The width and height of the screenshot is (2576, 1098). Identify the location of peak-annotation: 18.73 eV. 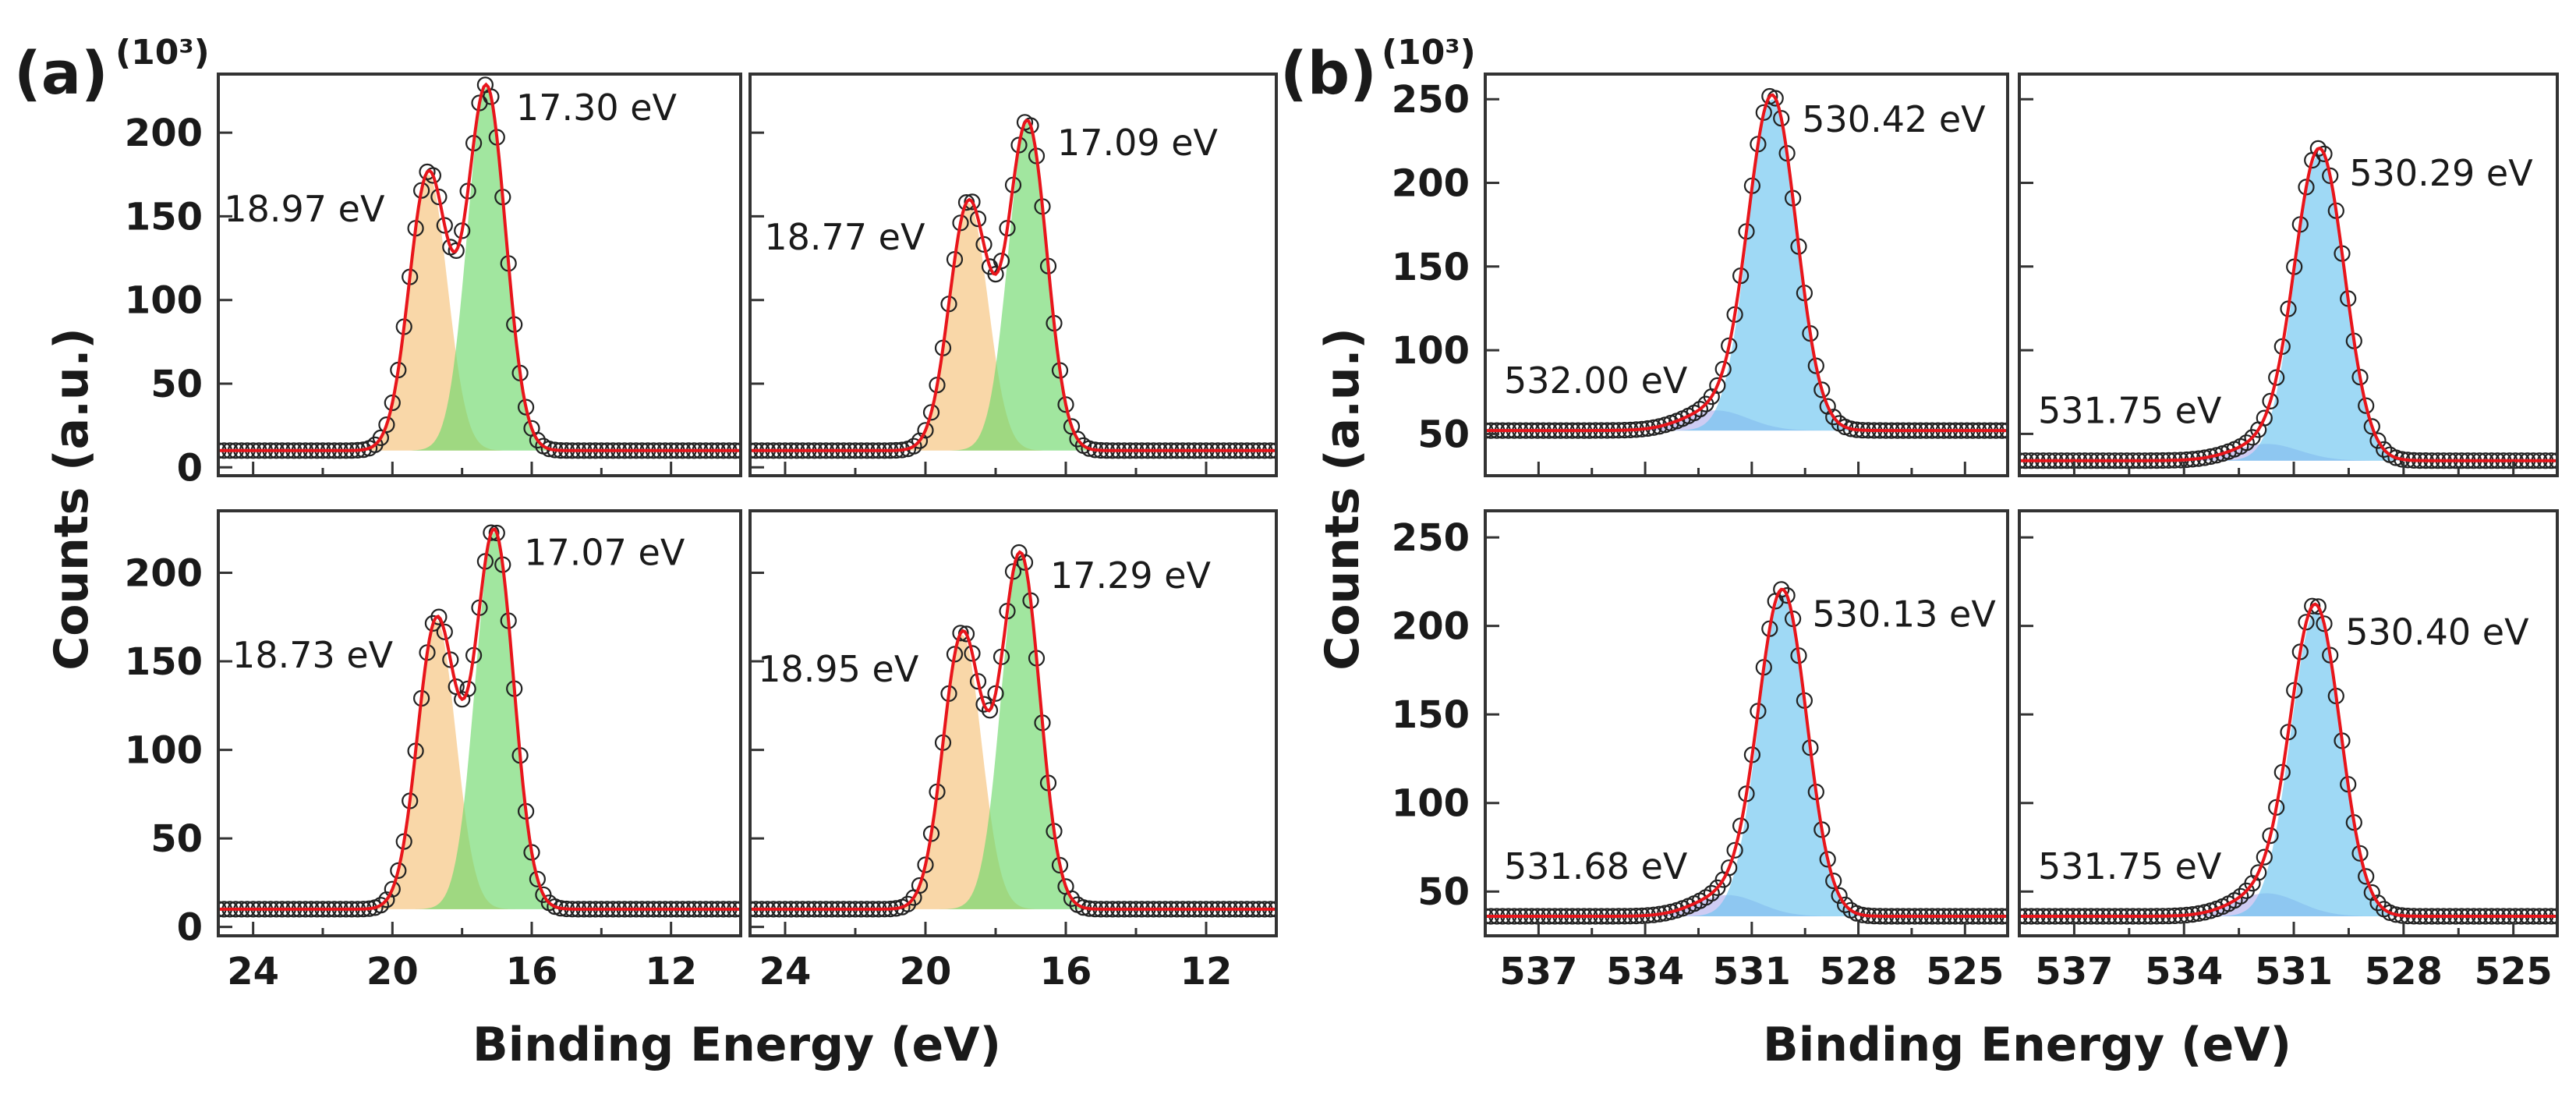
(313, 655).